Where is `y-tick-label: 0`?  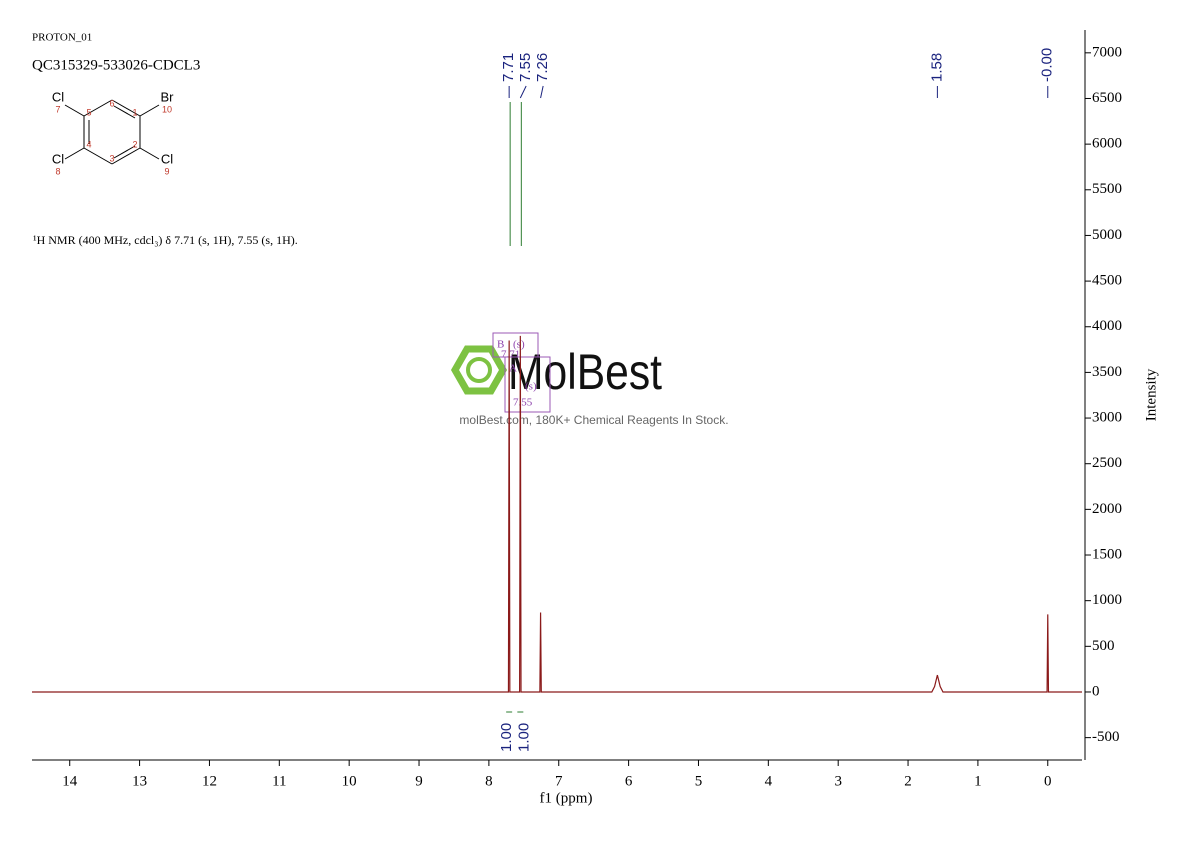 y-tick-label: 0 is located at coordinates (1096, 691).